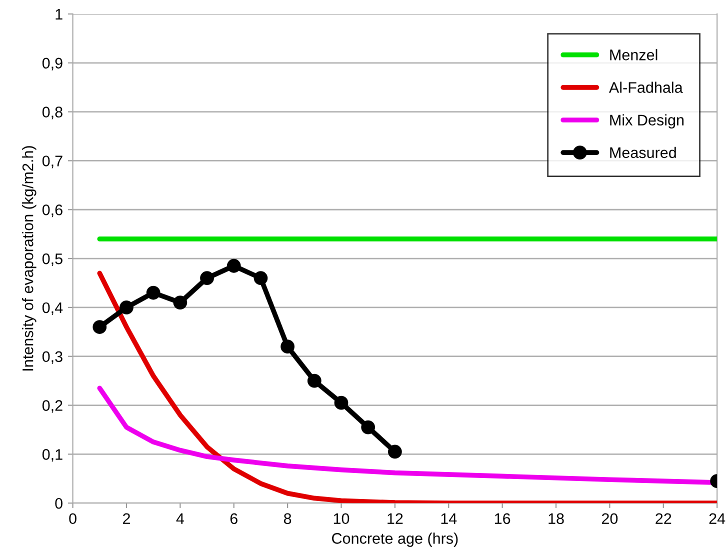  What do you see at coordinates (634, 54) in the screenshot?
I see `legend-label: Menzel` at bounding box center [634, 54].